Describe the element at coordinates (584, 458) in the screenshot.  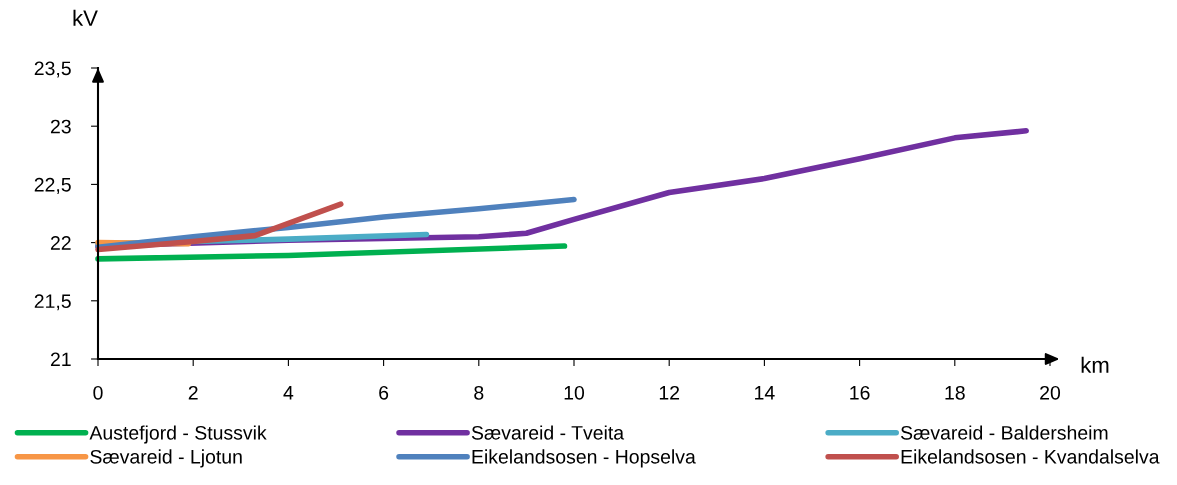
I see `legend-label: Eikelandsosen - Hopselva` at that location.